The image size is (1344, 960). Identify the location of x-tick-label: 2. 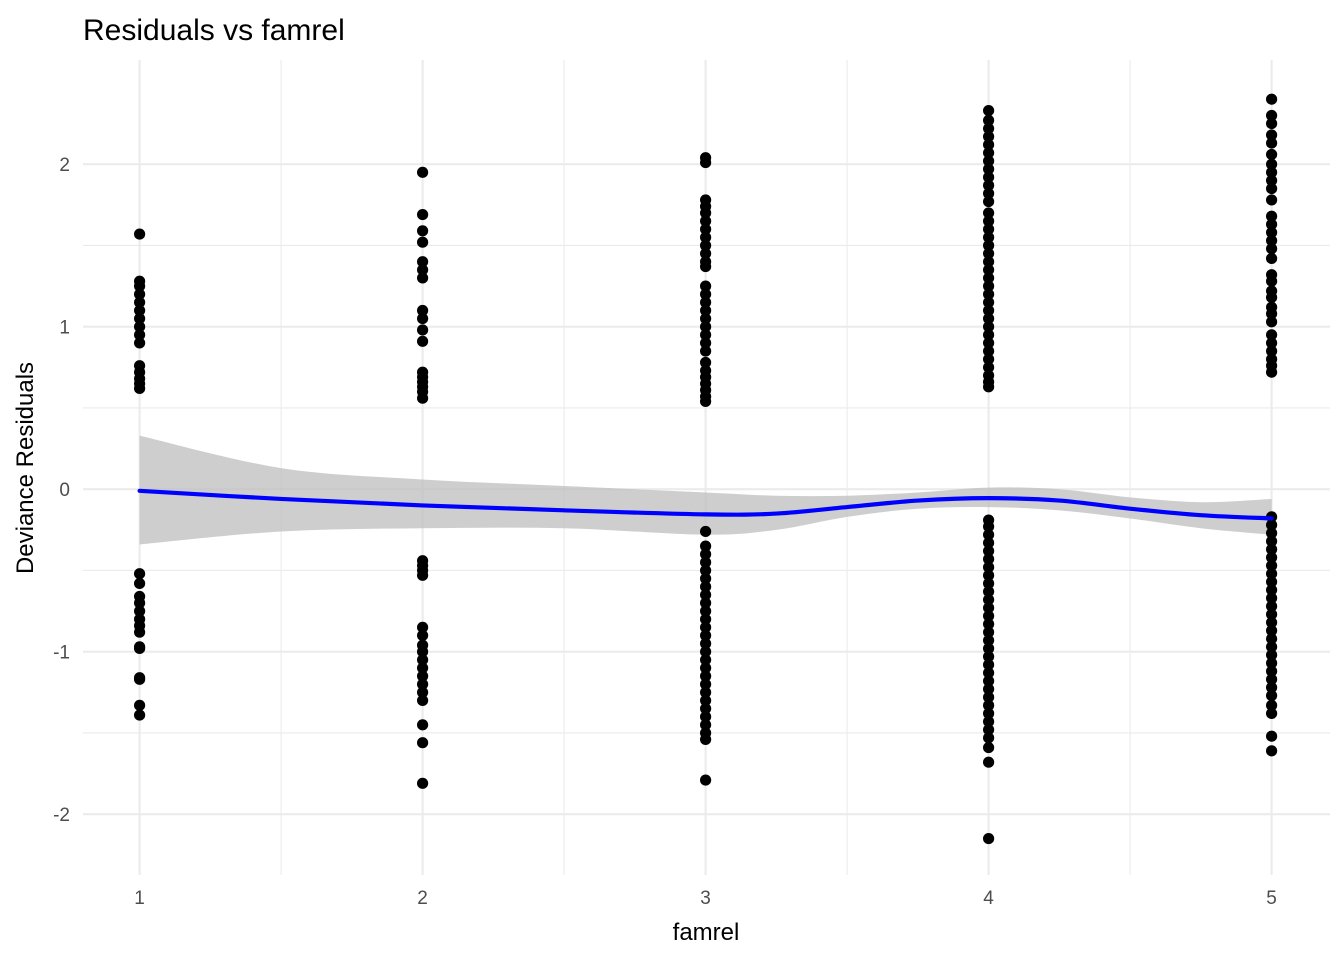
(422, 898).